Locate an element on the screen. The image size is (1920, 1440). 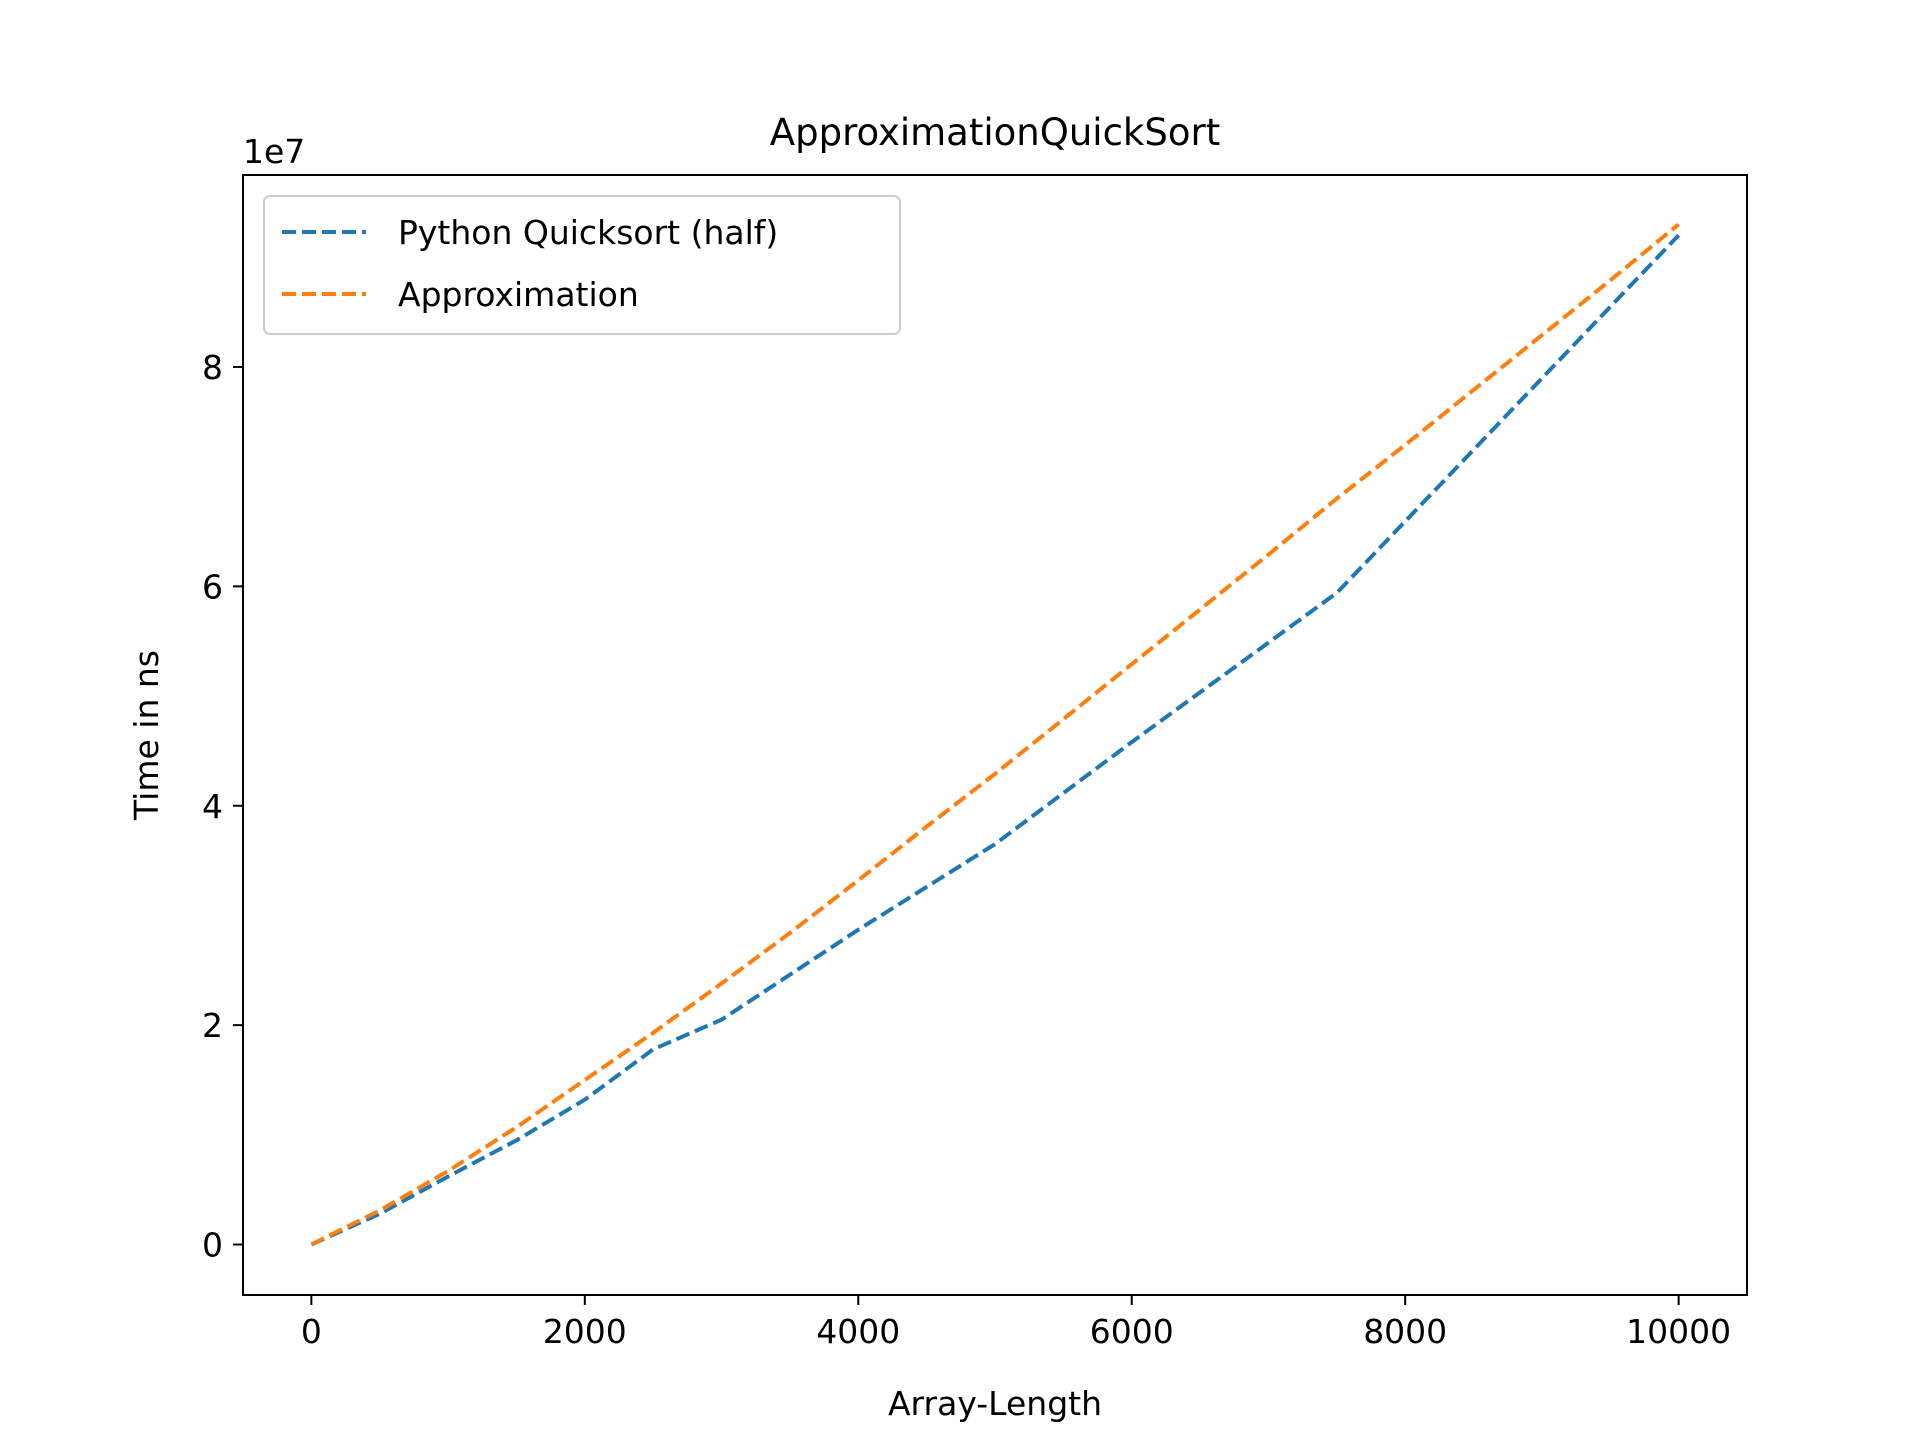
x-tick-label: 6000 is located at coordinates (1132, 1331).